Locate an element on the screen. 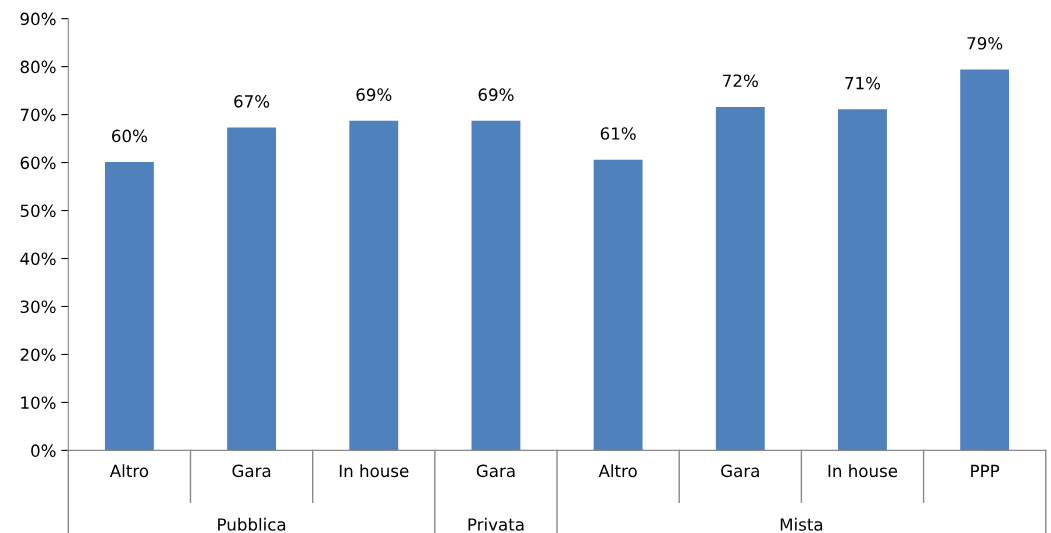 The width and height of the screenshot is (1051, 533). x-tick-label: PPP is located at coordinates (985, 470).